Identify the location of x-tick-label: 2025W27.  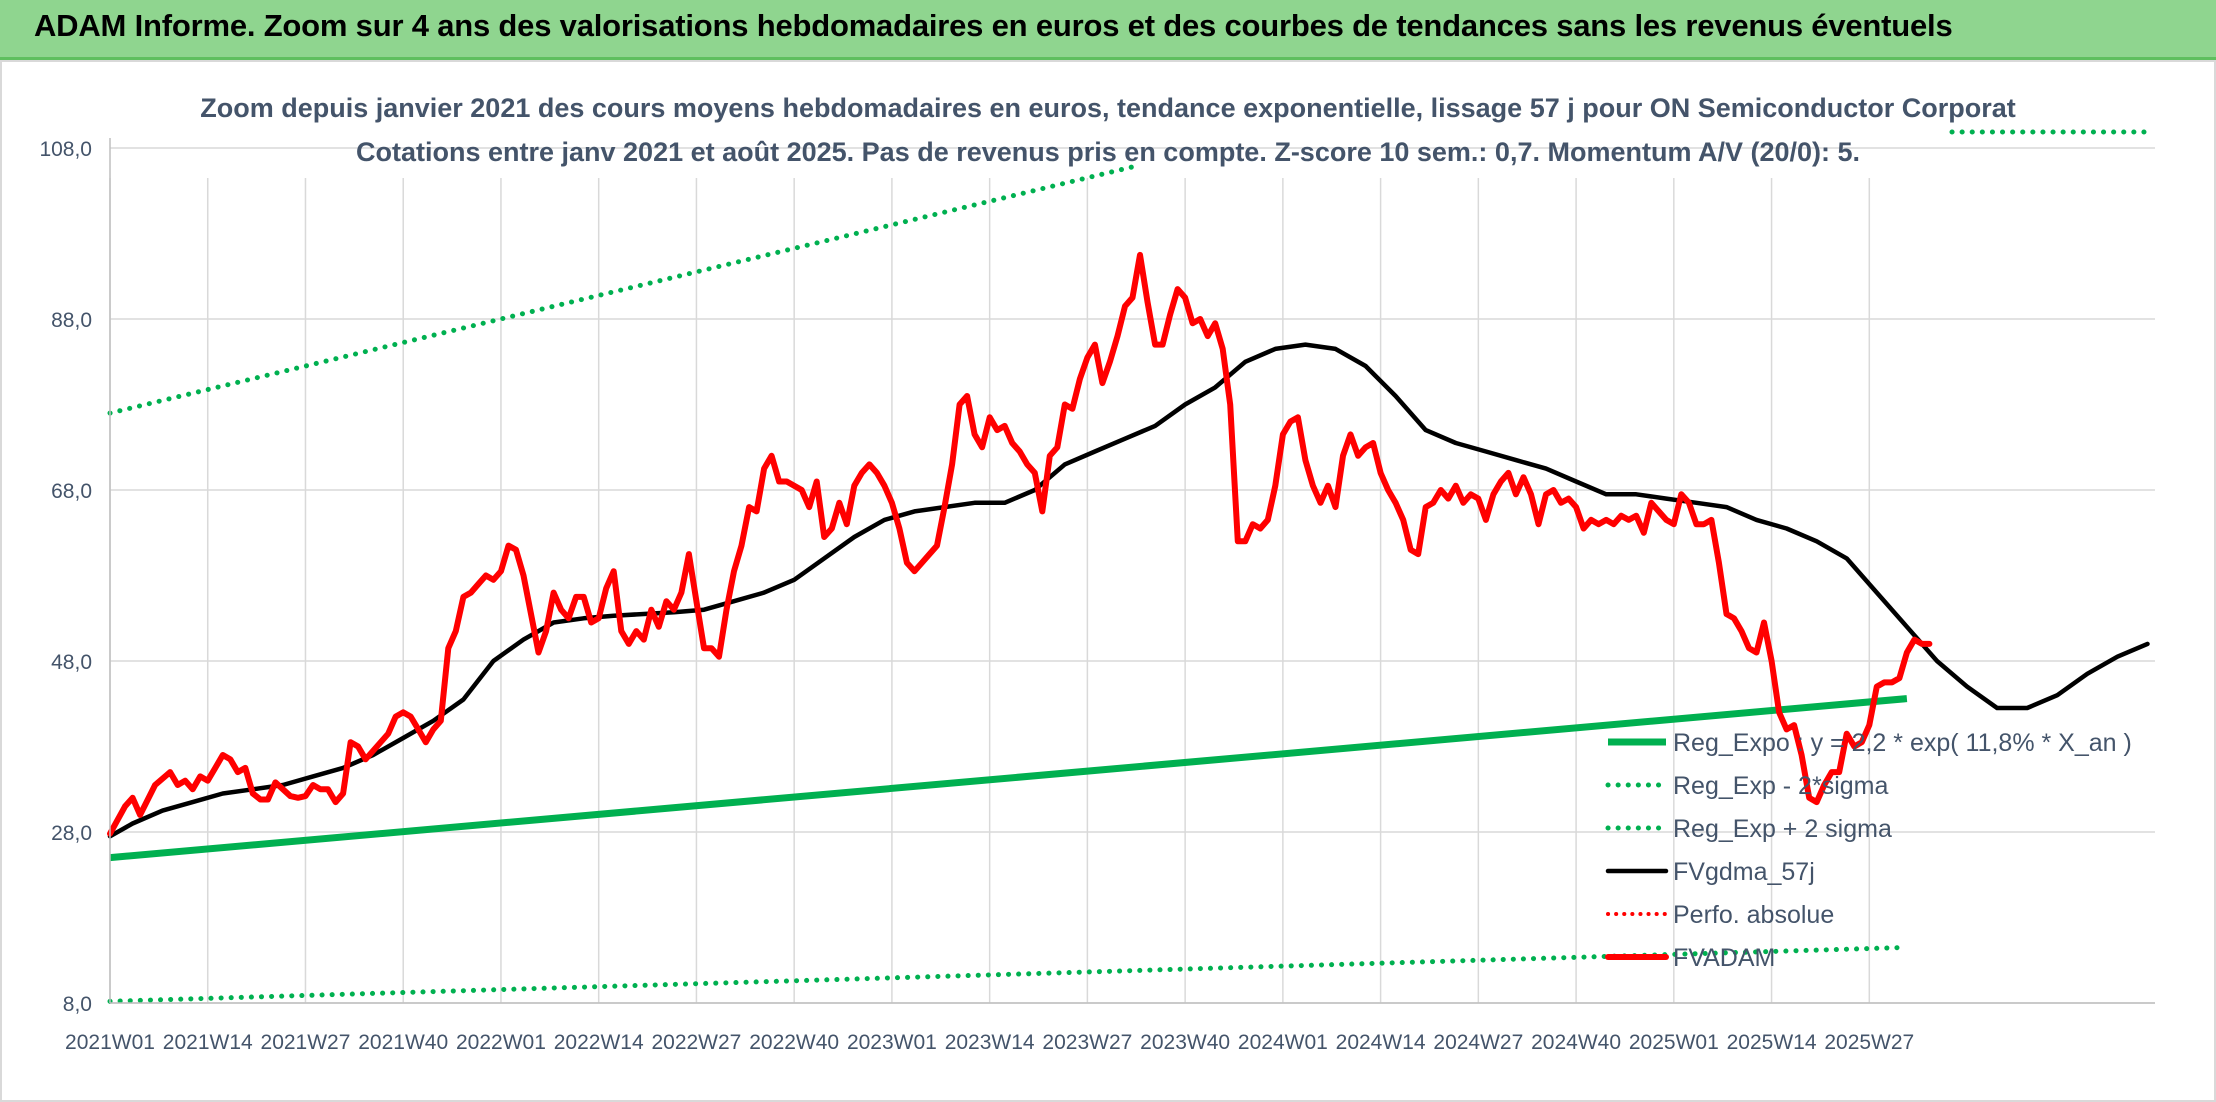
(1869, 1042).